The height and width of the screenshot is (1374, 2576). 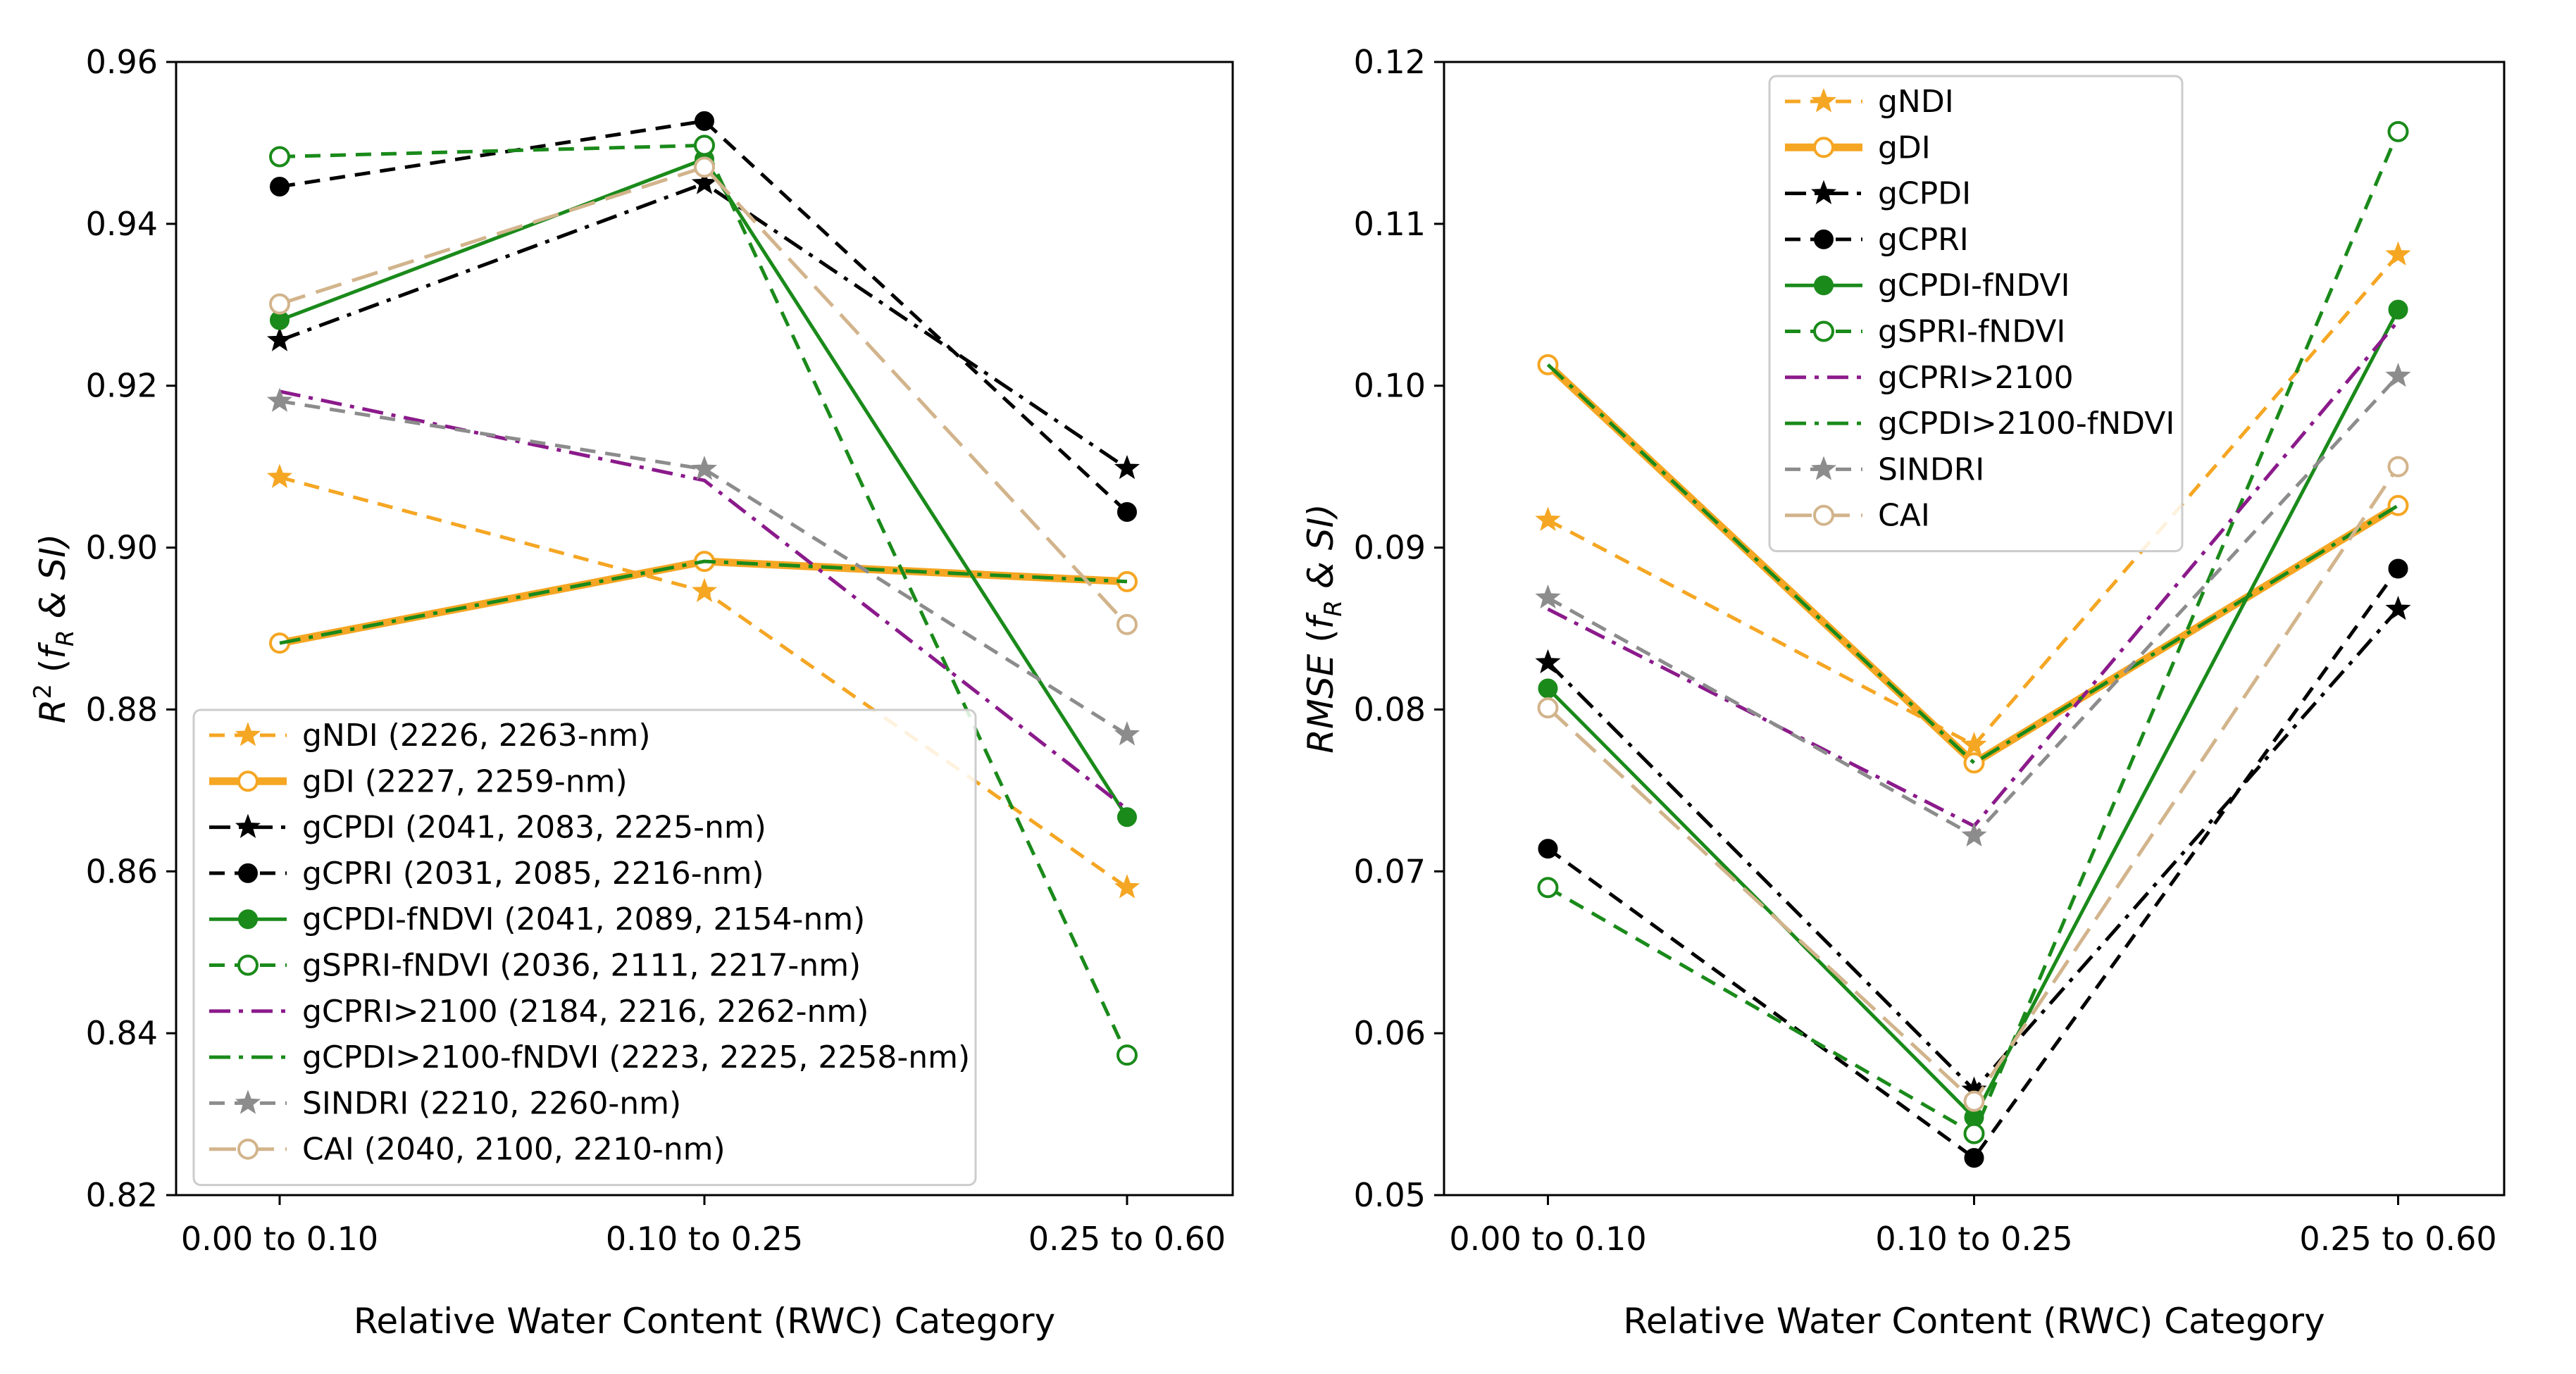 What do you see at coordinates (122, 386) in the screenshot?
I see `y-tick-label: 0.92` at bounding box center [122, 386].